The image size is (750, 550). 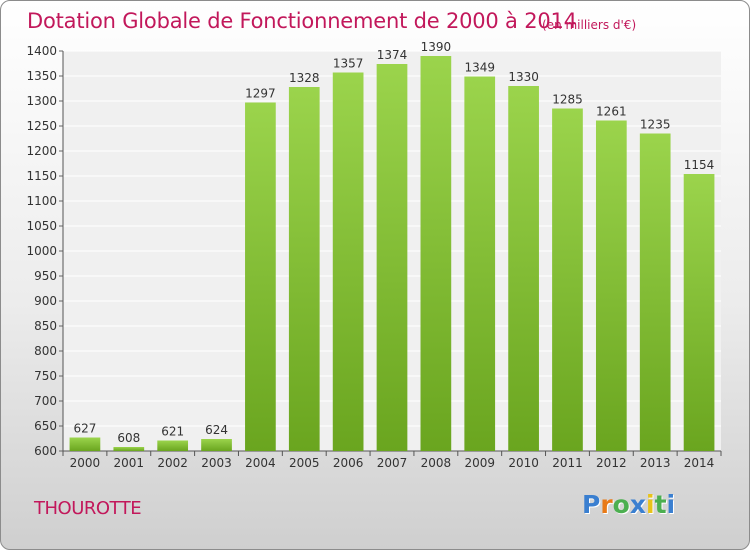 I want to click on y-tick-label: 1200, so click(x=41, y=151).